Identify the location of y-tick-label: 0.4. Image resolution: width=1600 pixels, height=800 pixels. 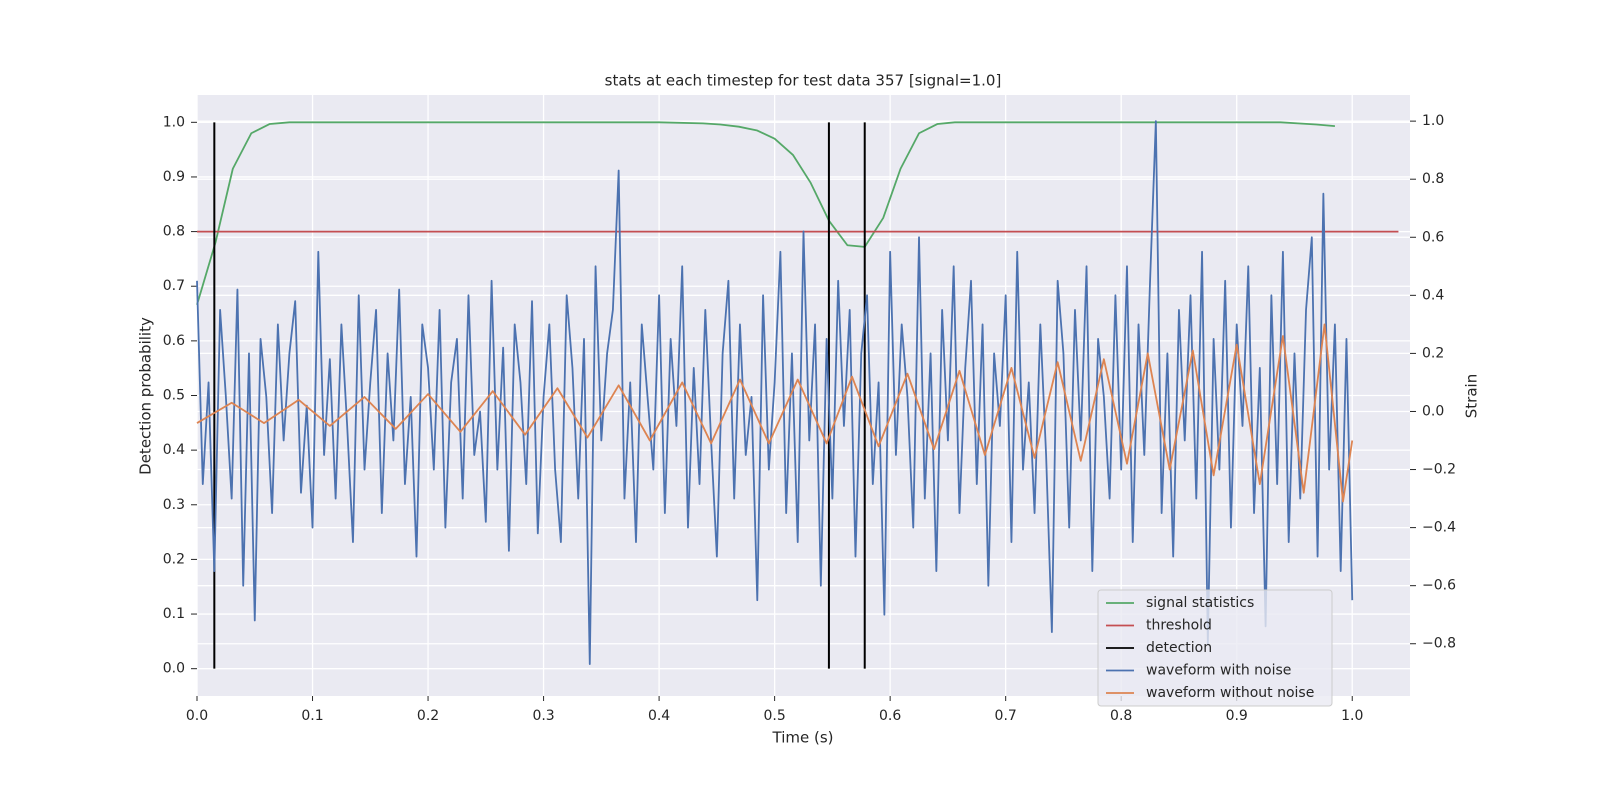
(174, 450).